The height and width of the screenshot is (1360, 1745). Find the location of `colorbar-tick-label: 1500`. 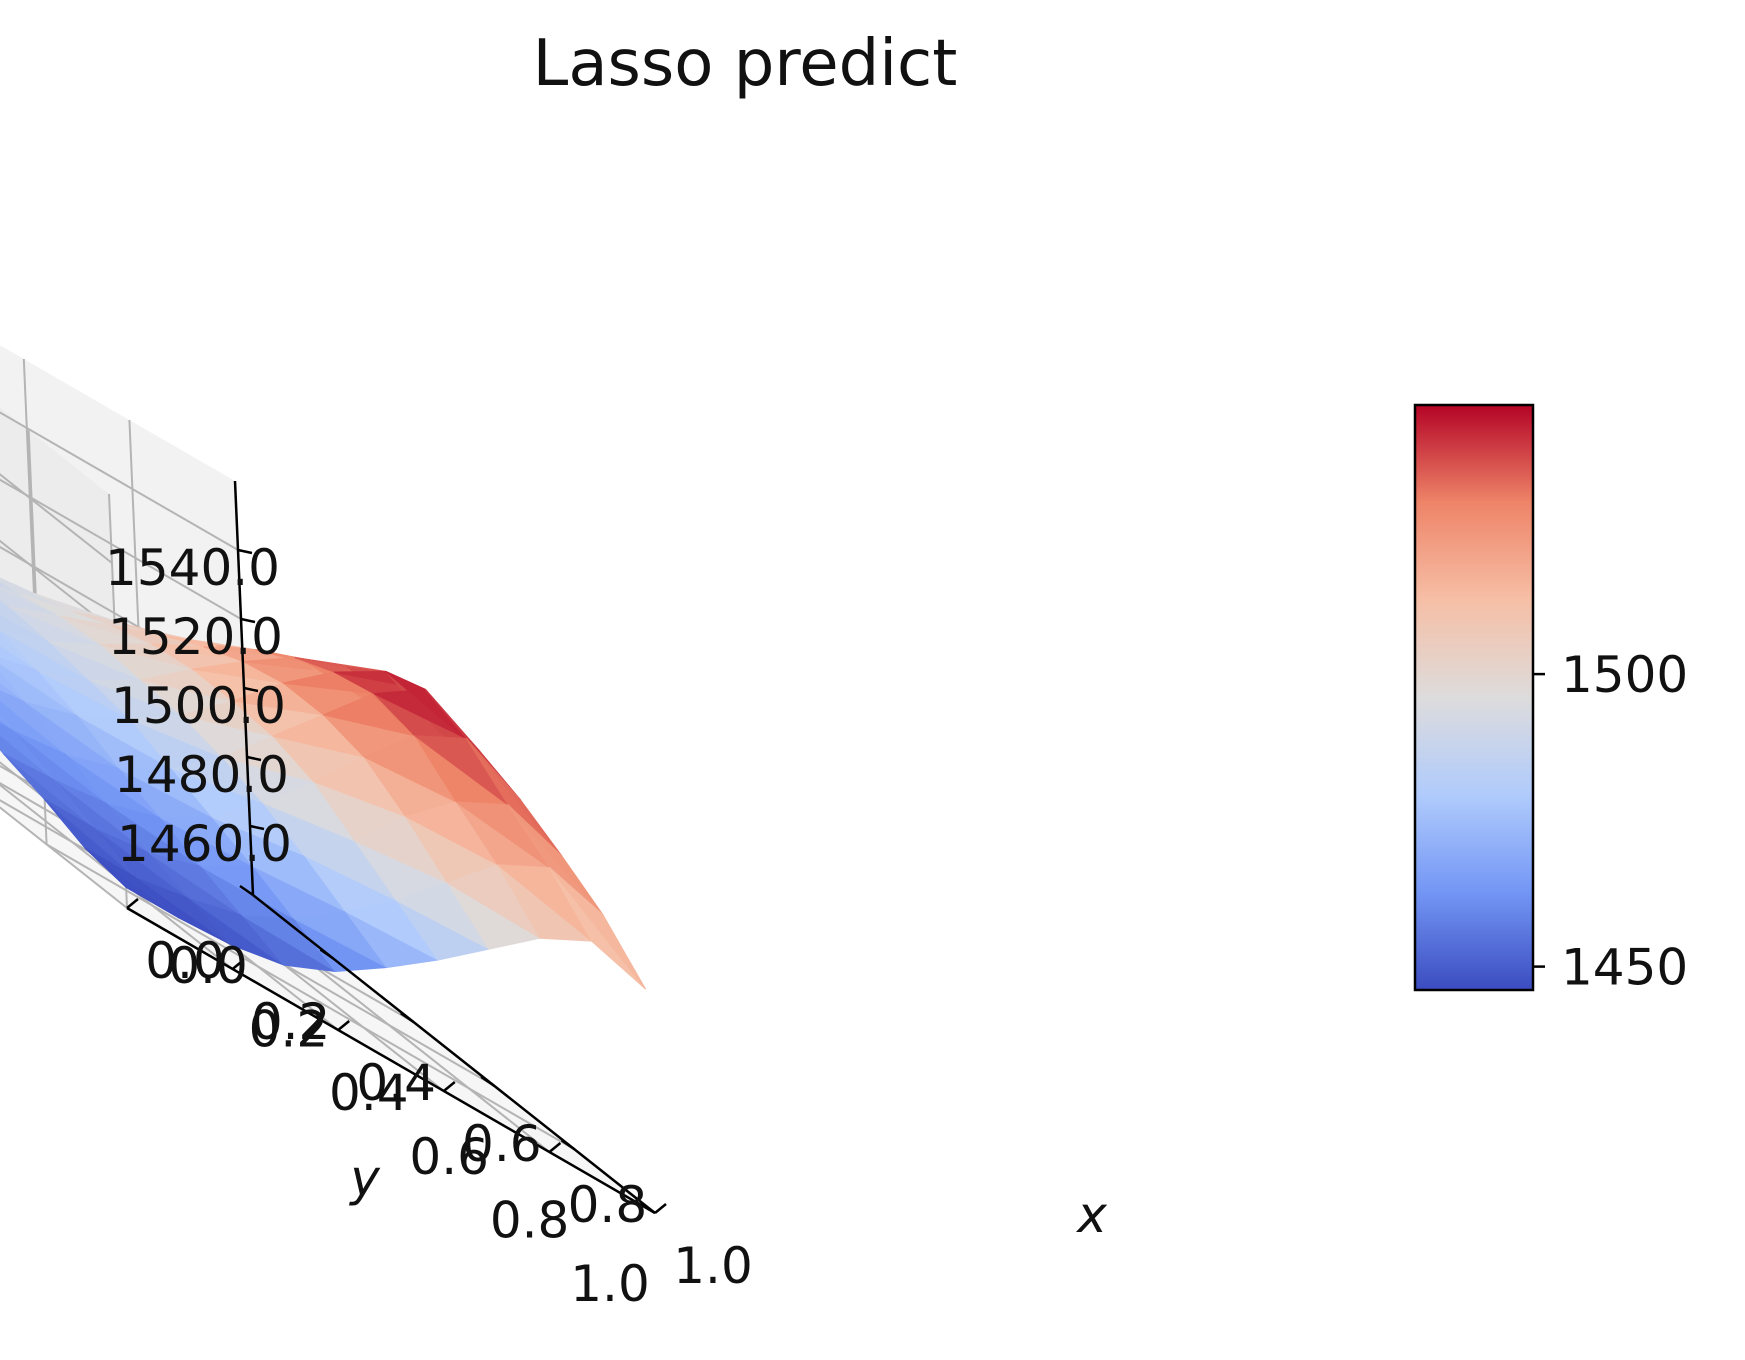

colorbar-tick-label: 1500 is located at coordinates (1624, 675).